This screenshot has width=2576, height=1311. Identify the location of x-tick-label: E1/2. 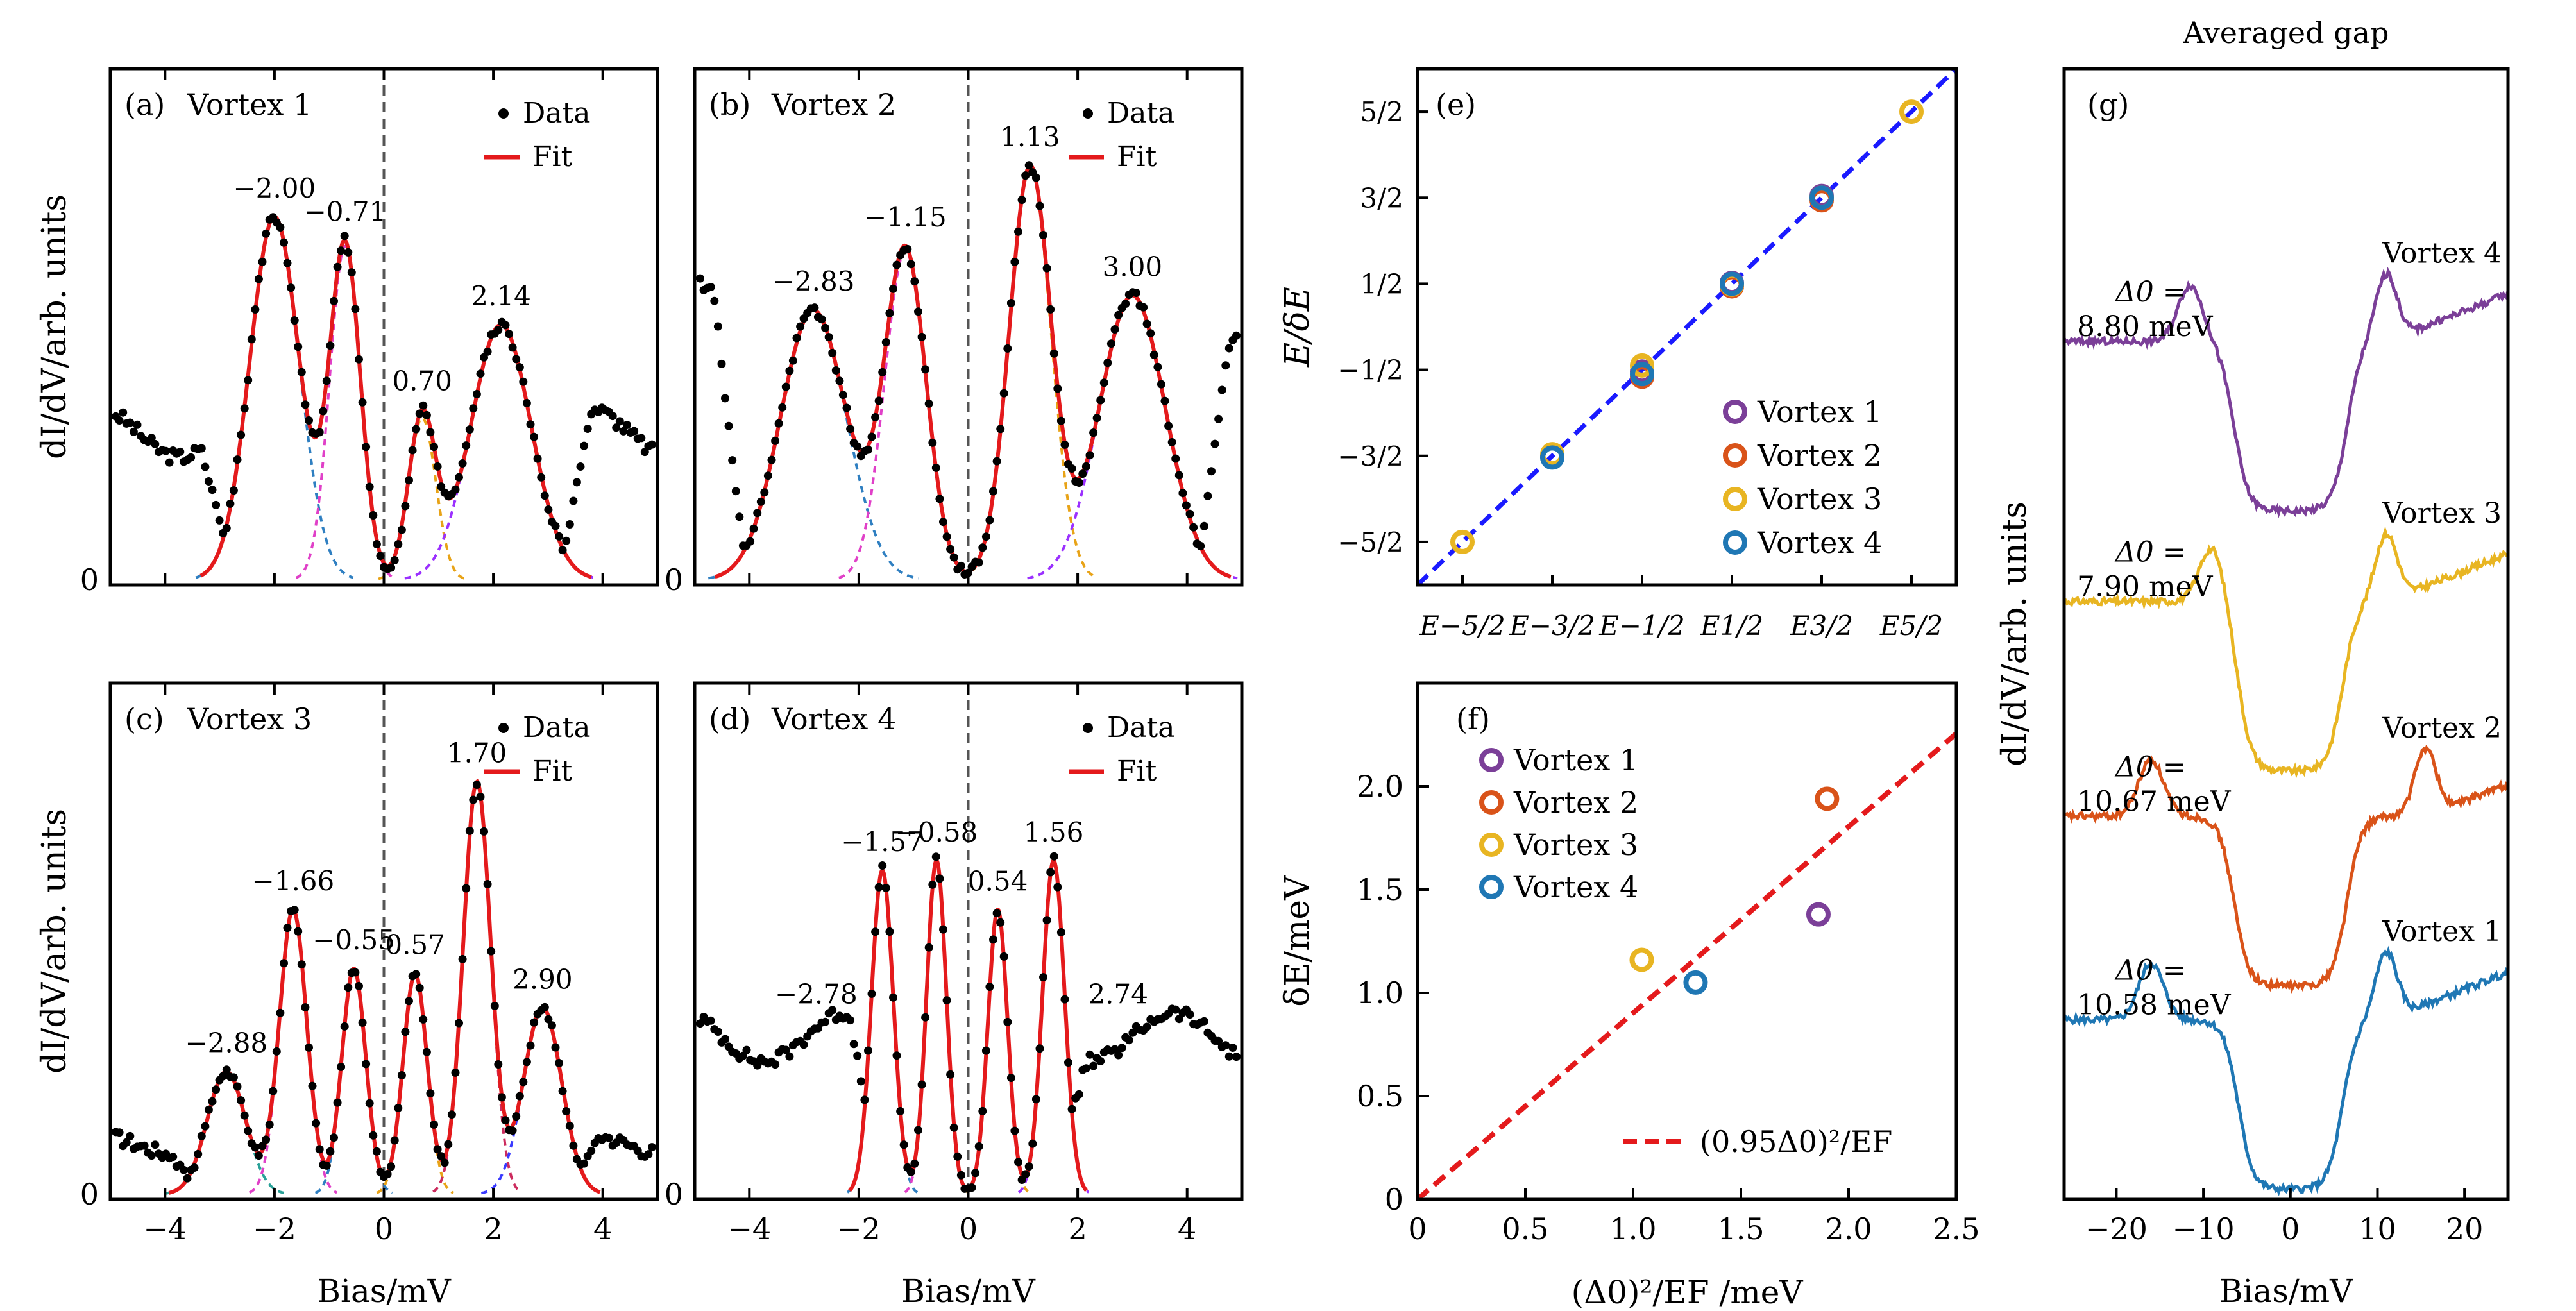
(1731, 625).